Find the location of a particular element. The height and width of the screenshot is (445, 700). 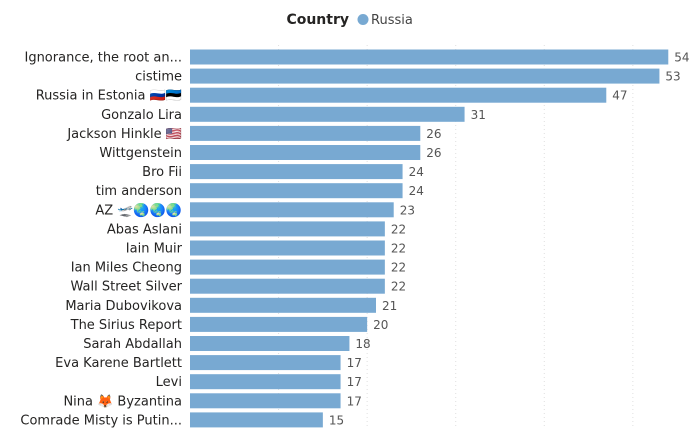

category-label: AZ 🛫🌏🌏🌏 is located at coordinates (138, 210).